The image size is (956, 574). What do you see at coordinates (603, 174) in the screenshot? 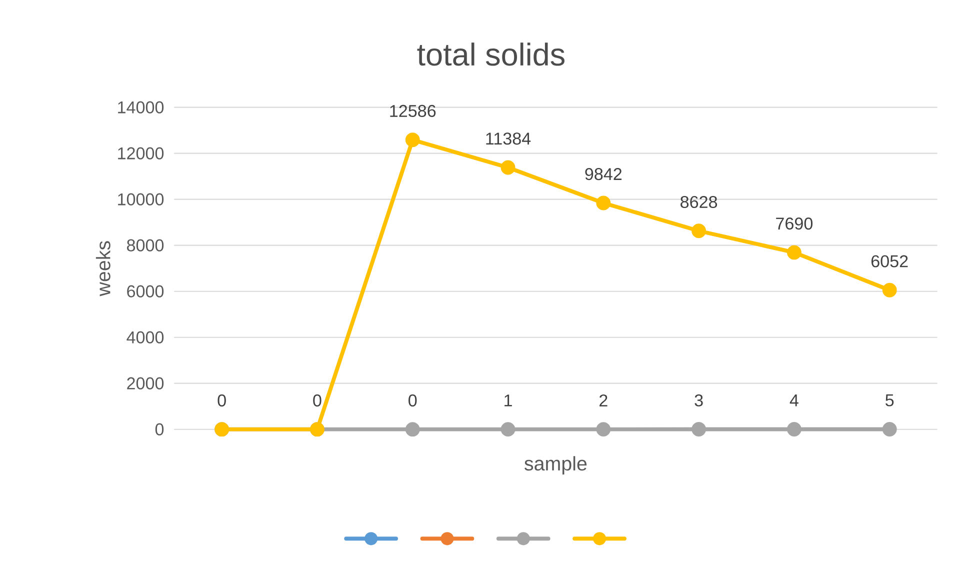
I see `data-label: 9842` at bounding box center [603, 174].